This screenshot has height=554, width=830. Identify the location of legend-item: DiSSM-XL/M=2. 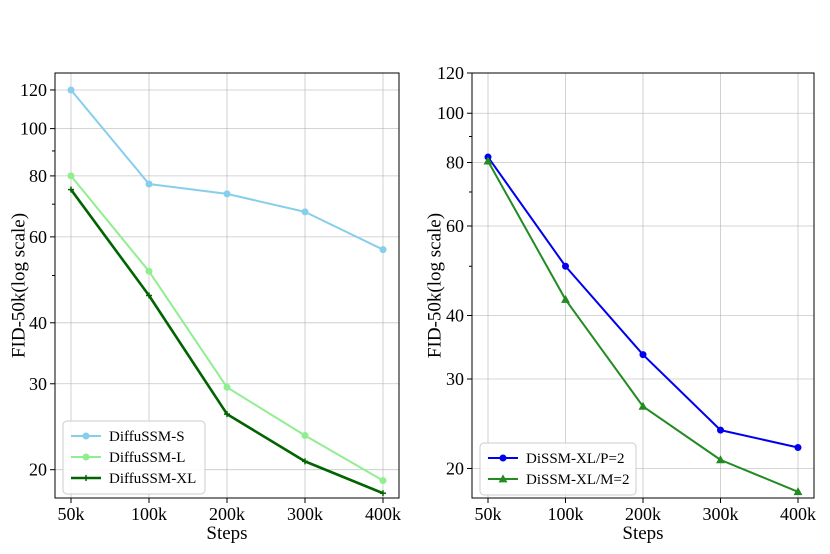
(558, 480).